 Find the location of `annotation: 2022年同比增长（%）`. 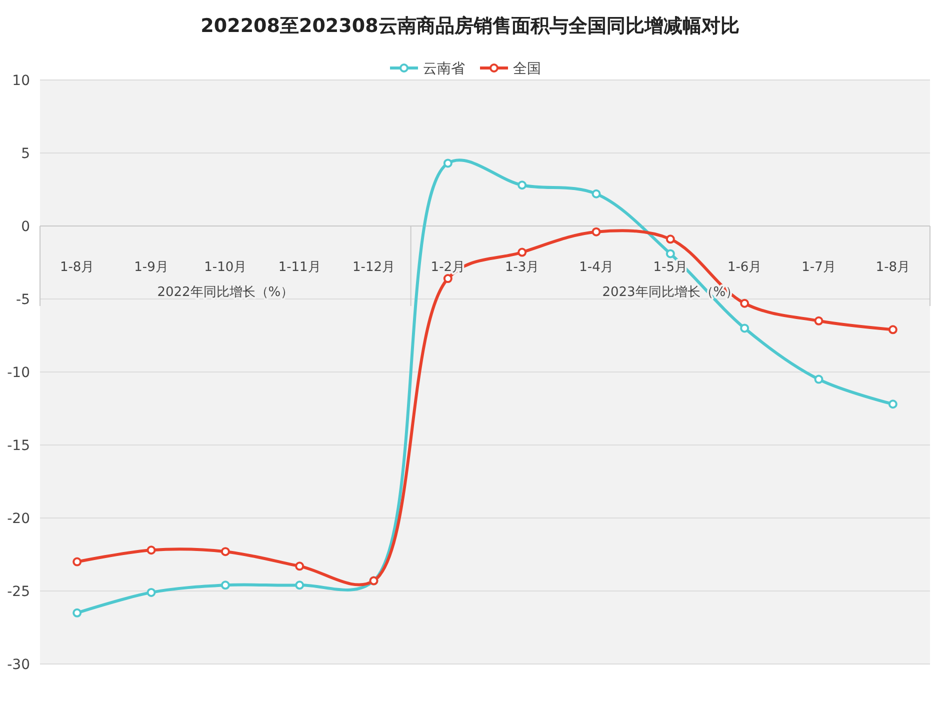

annotation: 2022年同比增长（%） is located at coordinates (225, 292).